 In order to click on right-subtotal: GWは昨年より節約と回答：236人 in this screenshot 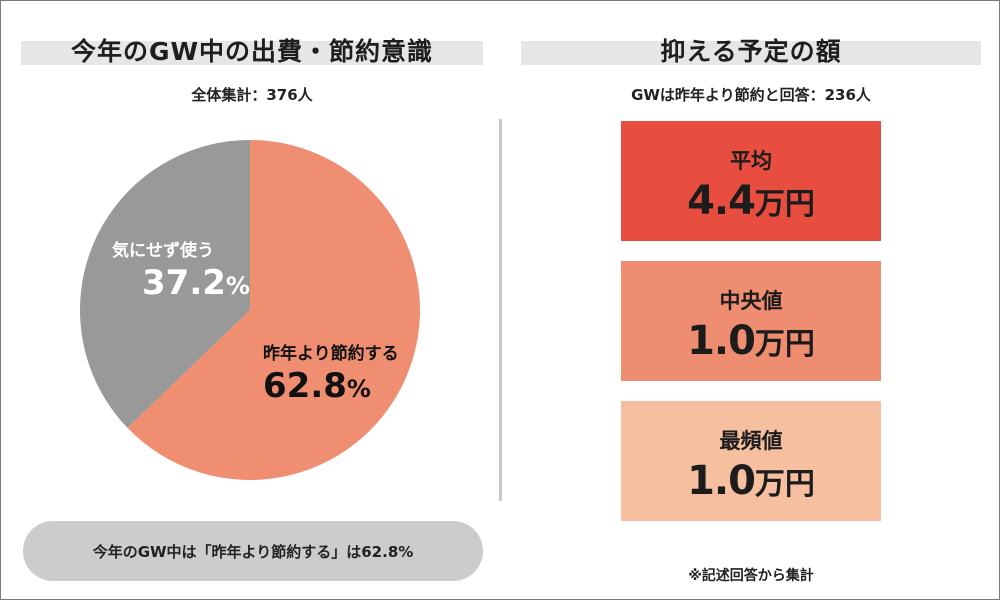, I will do `click(751, 95)`.